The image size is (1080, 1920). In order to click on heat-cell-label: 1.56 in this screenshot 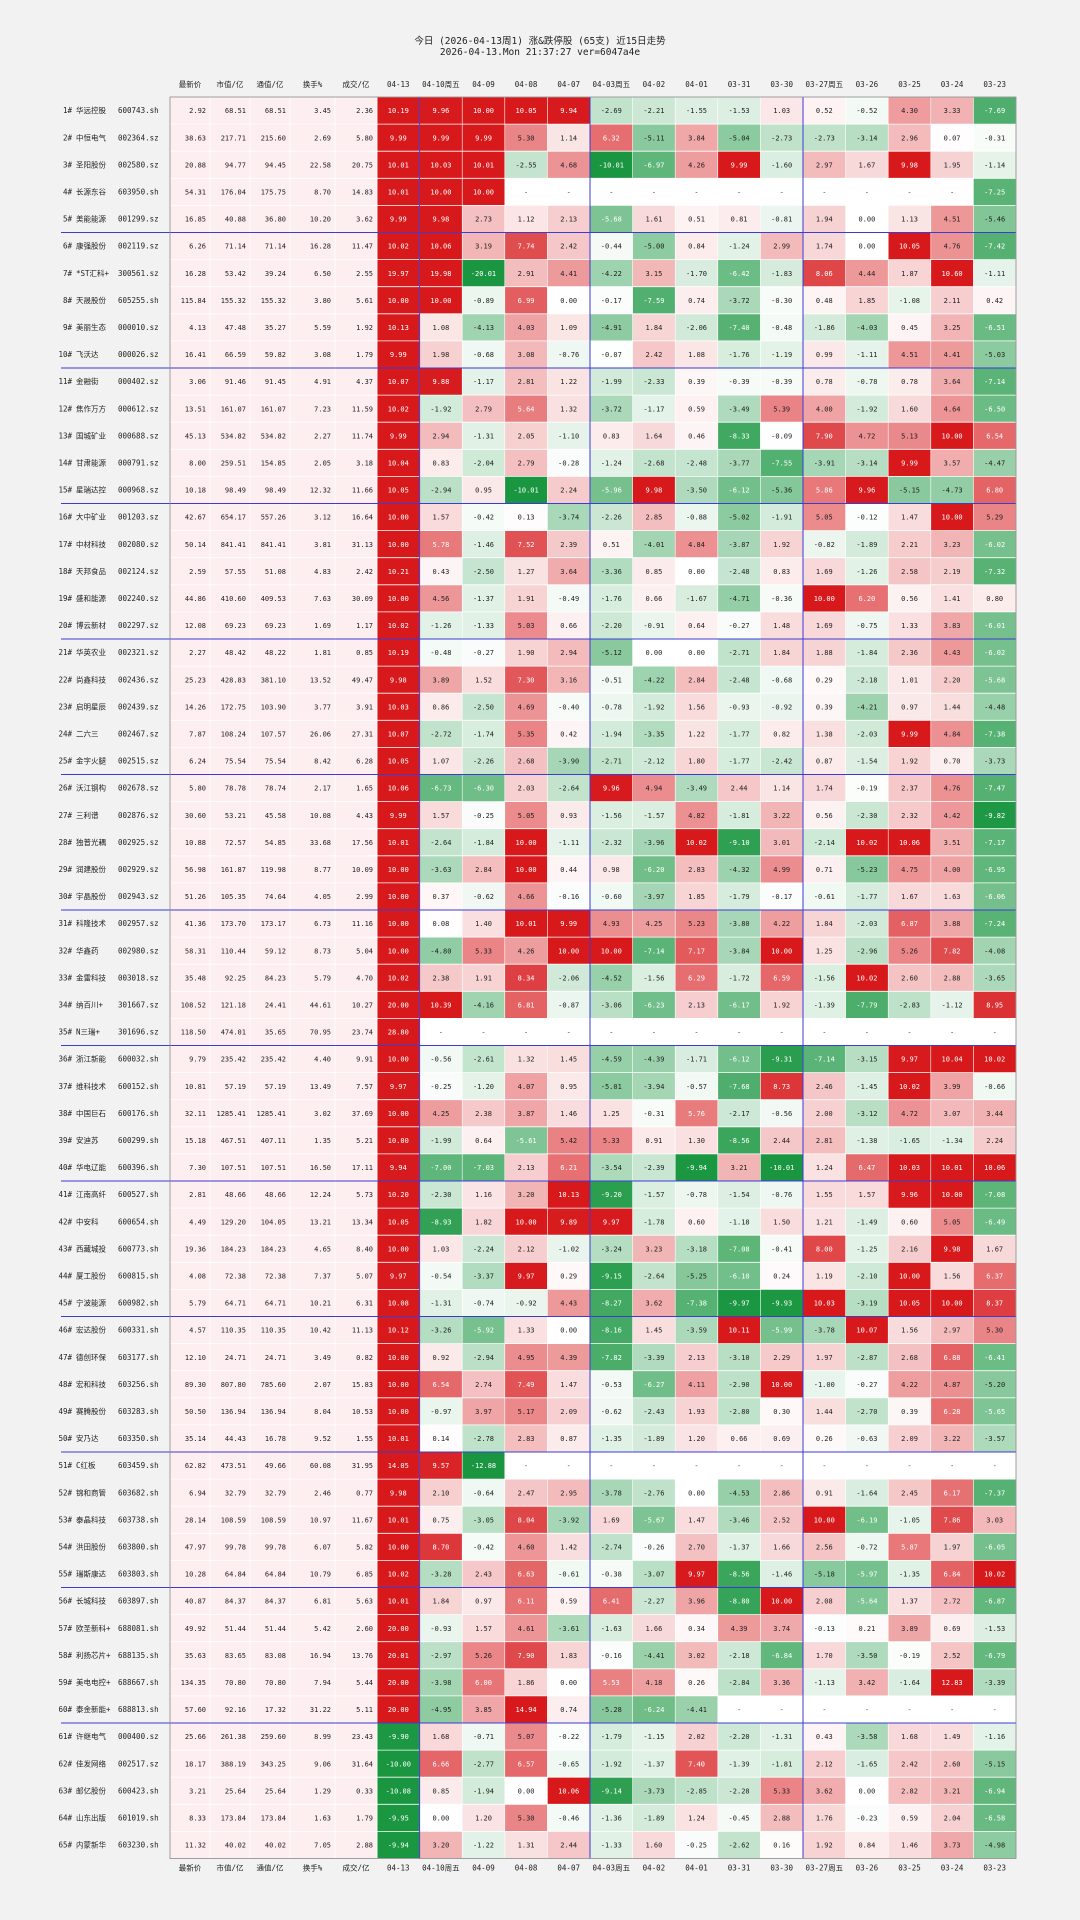, I will do `click(952, 1276)`.